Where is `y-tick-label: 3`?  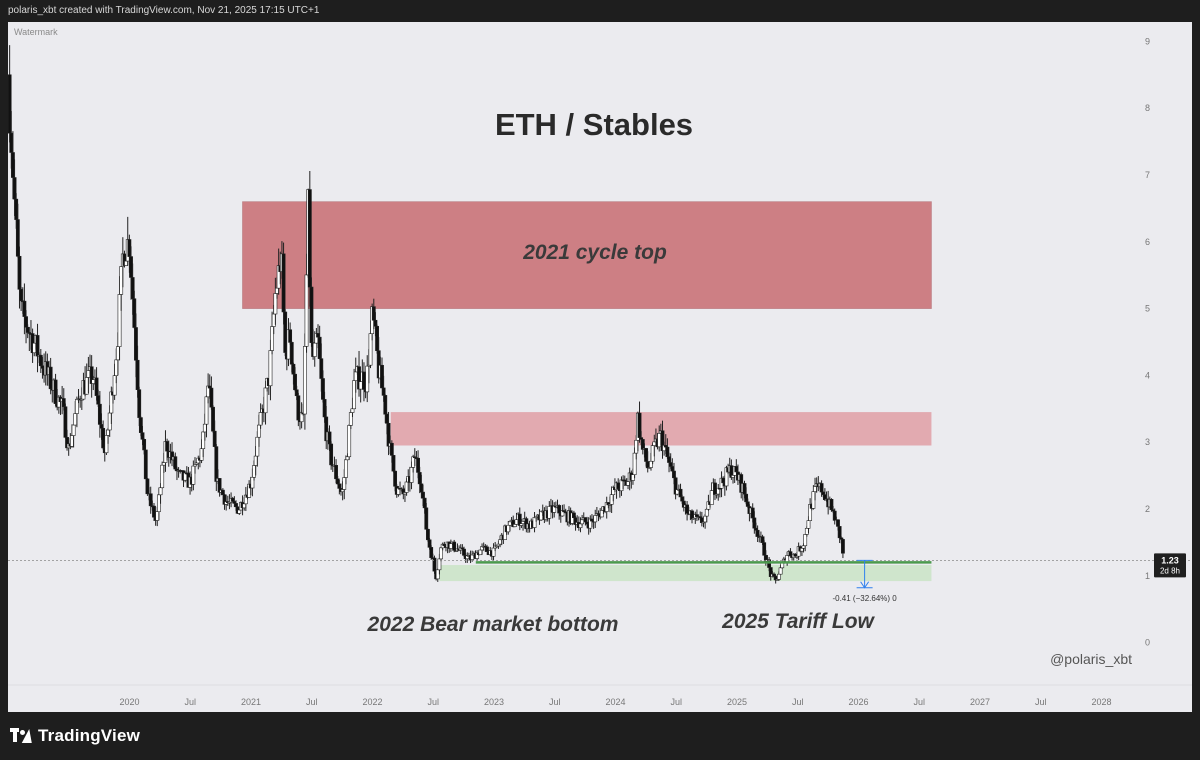 y-tick-label: 3 is located at coordinates (1147, 442).